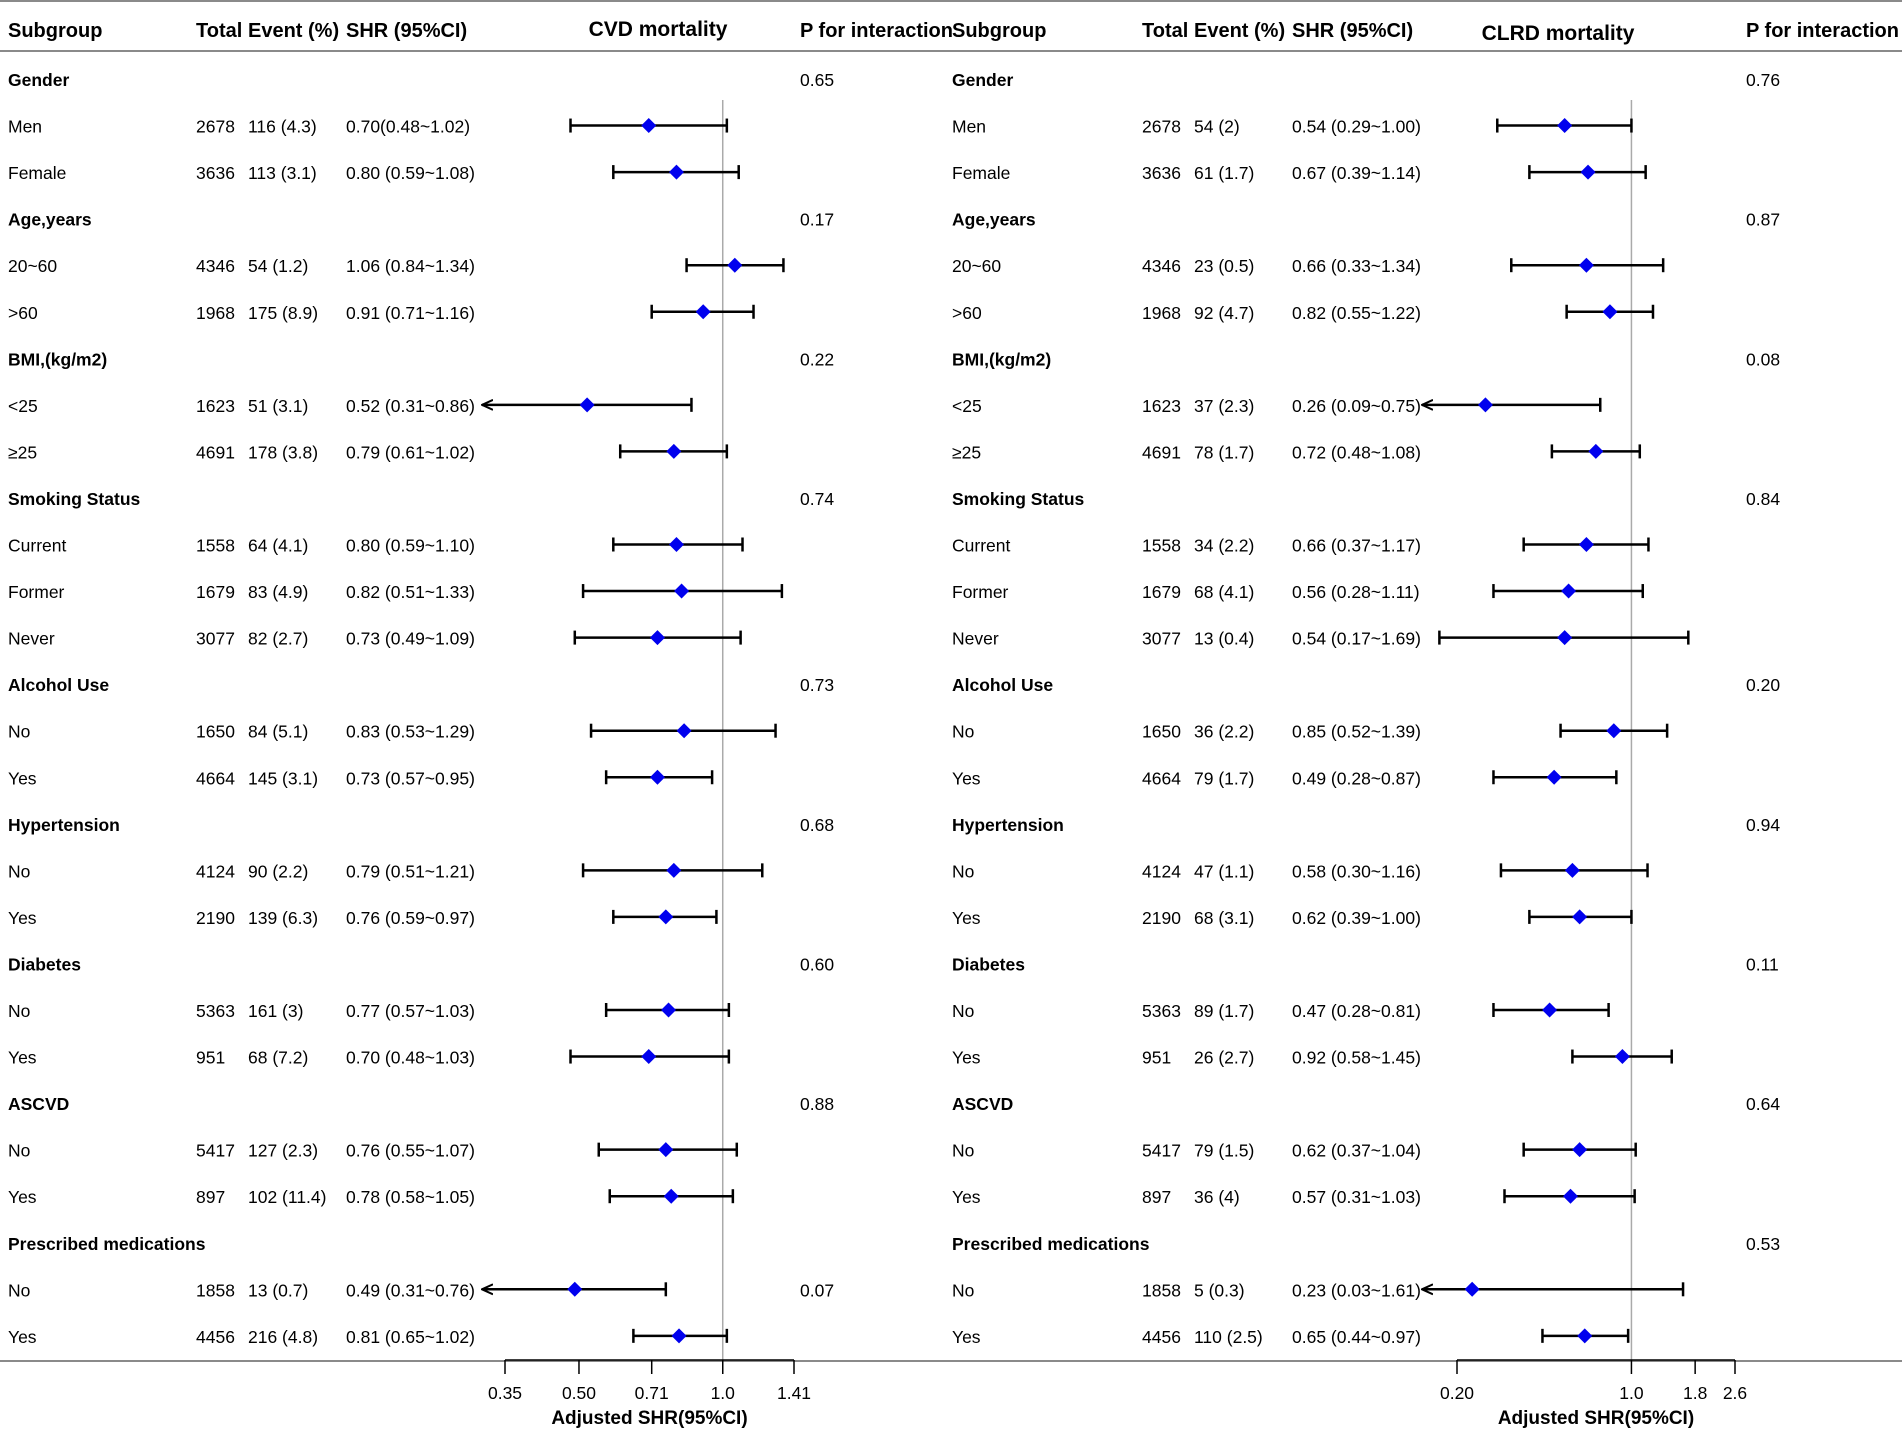 This screenshot has width=1902, height=1435. Describe the element at coordinates (1161, 1337) in the screenshot. I see `right-row-total: 4456` at that location.